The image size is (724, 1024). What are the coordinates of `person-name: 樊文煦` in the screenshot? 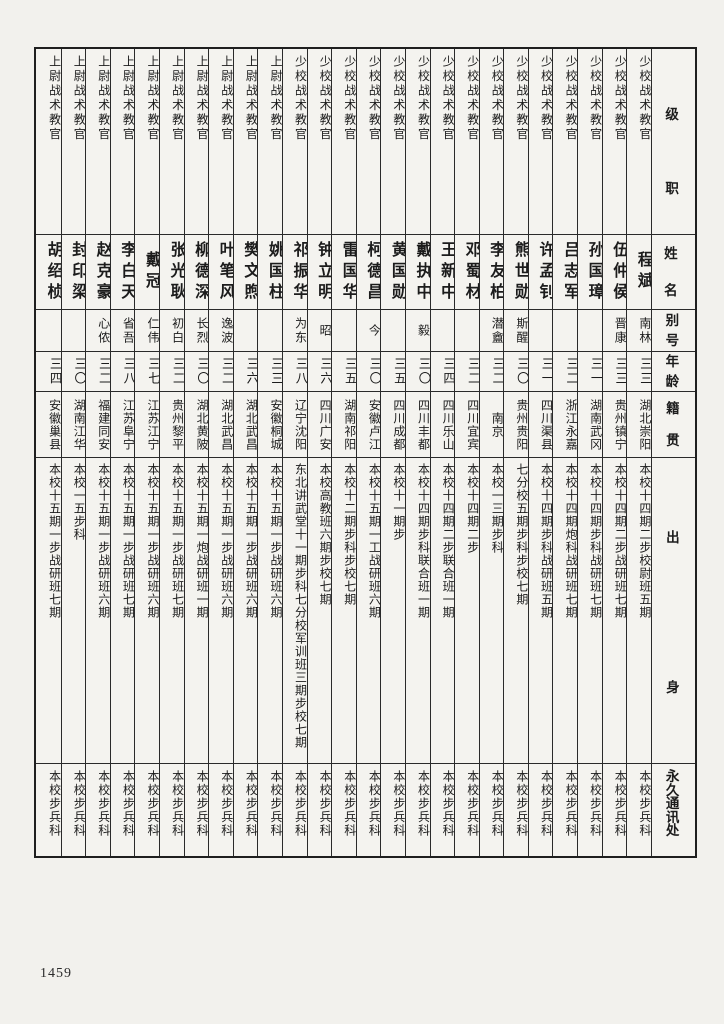 It's located at (245, 272).